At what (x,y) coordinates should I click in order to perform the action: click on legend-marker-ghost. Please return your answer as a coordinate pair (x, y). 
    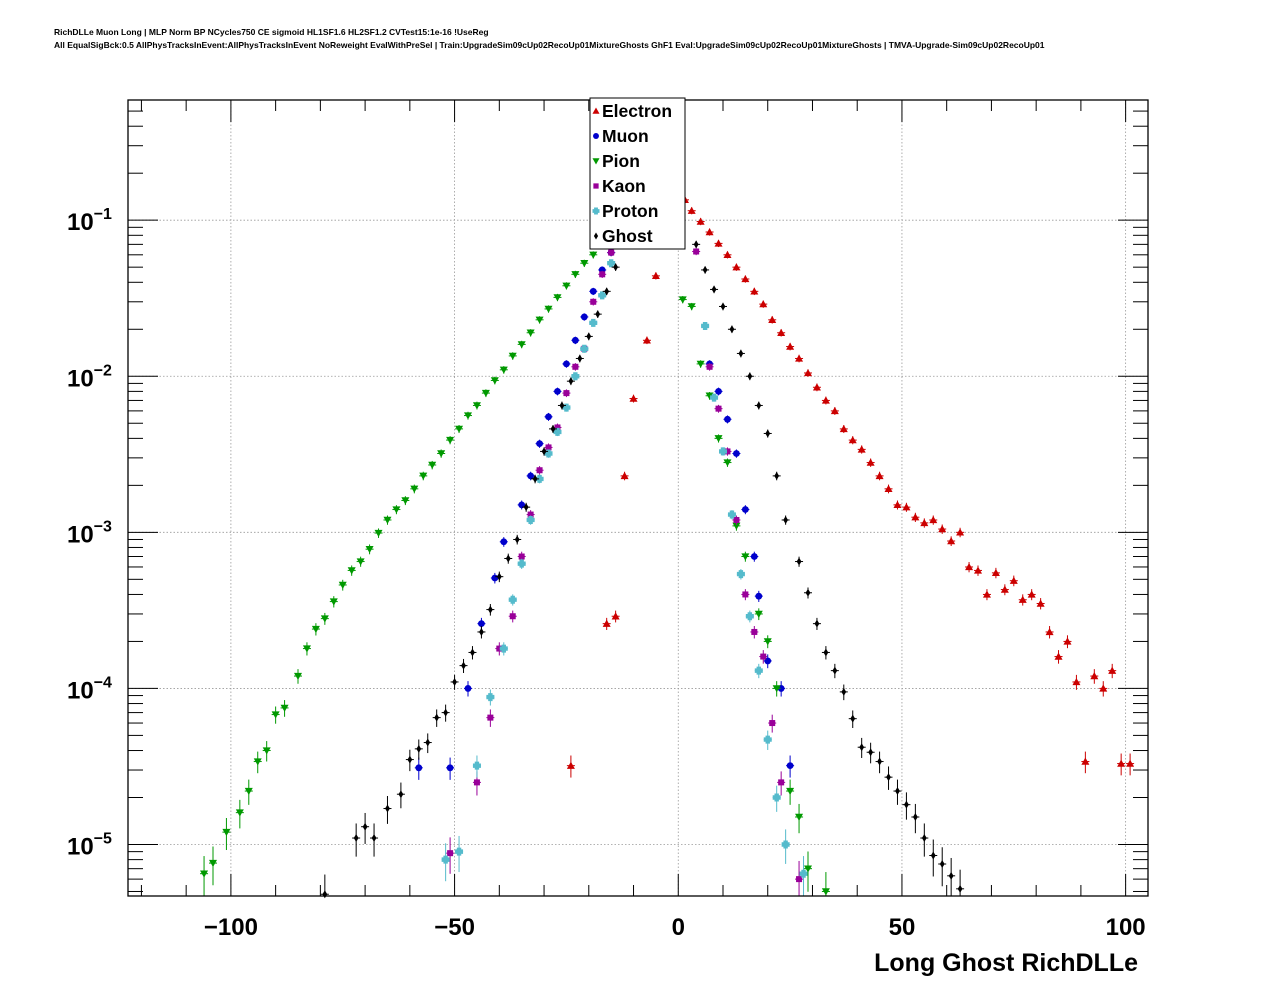
    Looking at the image, I should click on (596, 236).